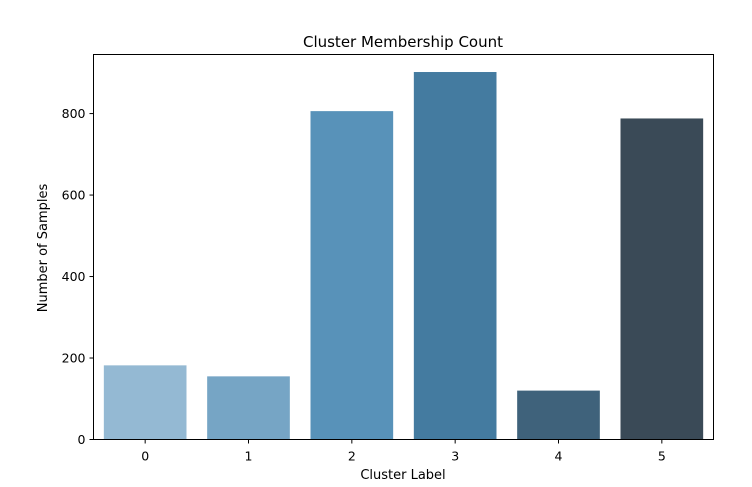 This screenshot has height=487, width=752. Describe the element at coordinates (82, 439) in the screenshot. I see `y-tick-label: 0` at that location.